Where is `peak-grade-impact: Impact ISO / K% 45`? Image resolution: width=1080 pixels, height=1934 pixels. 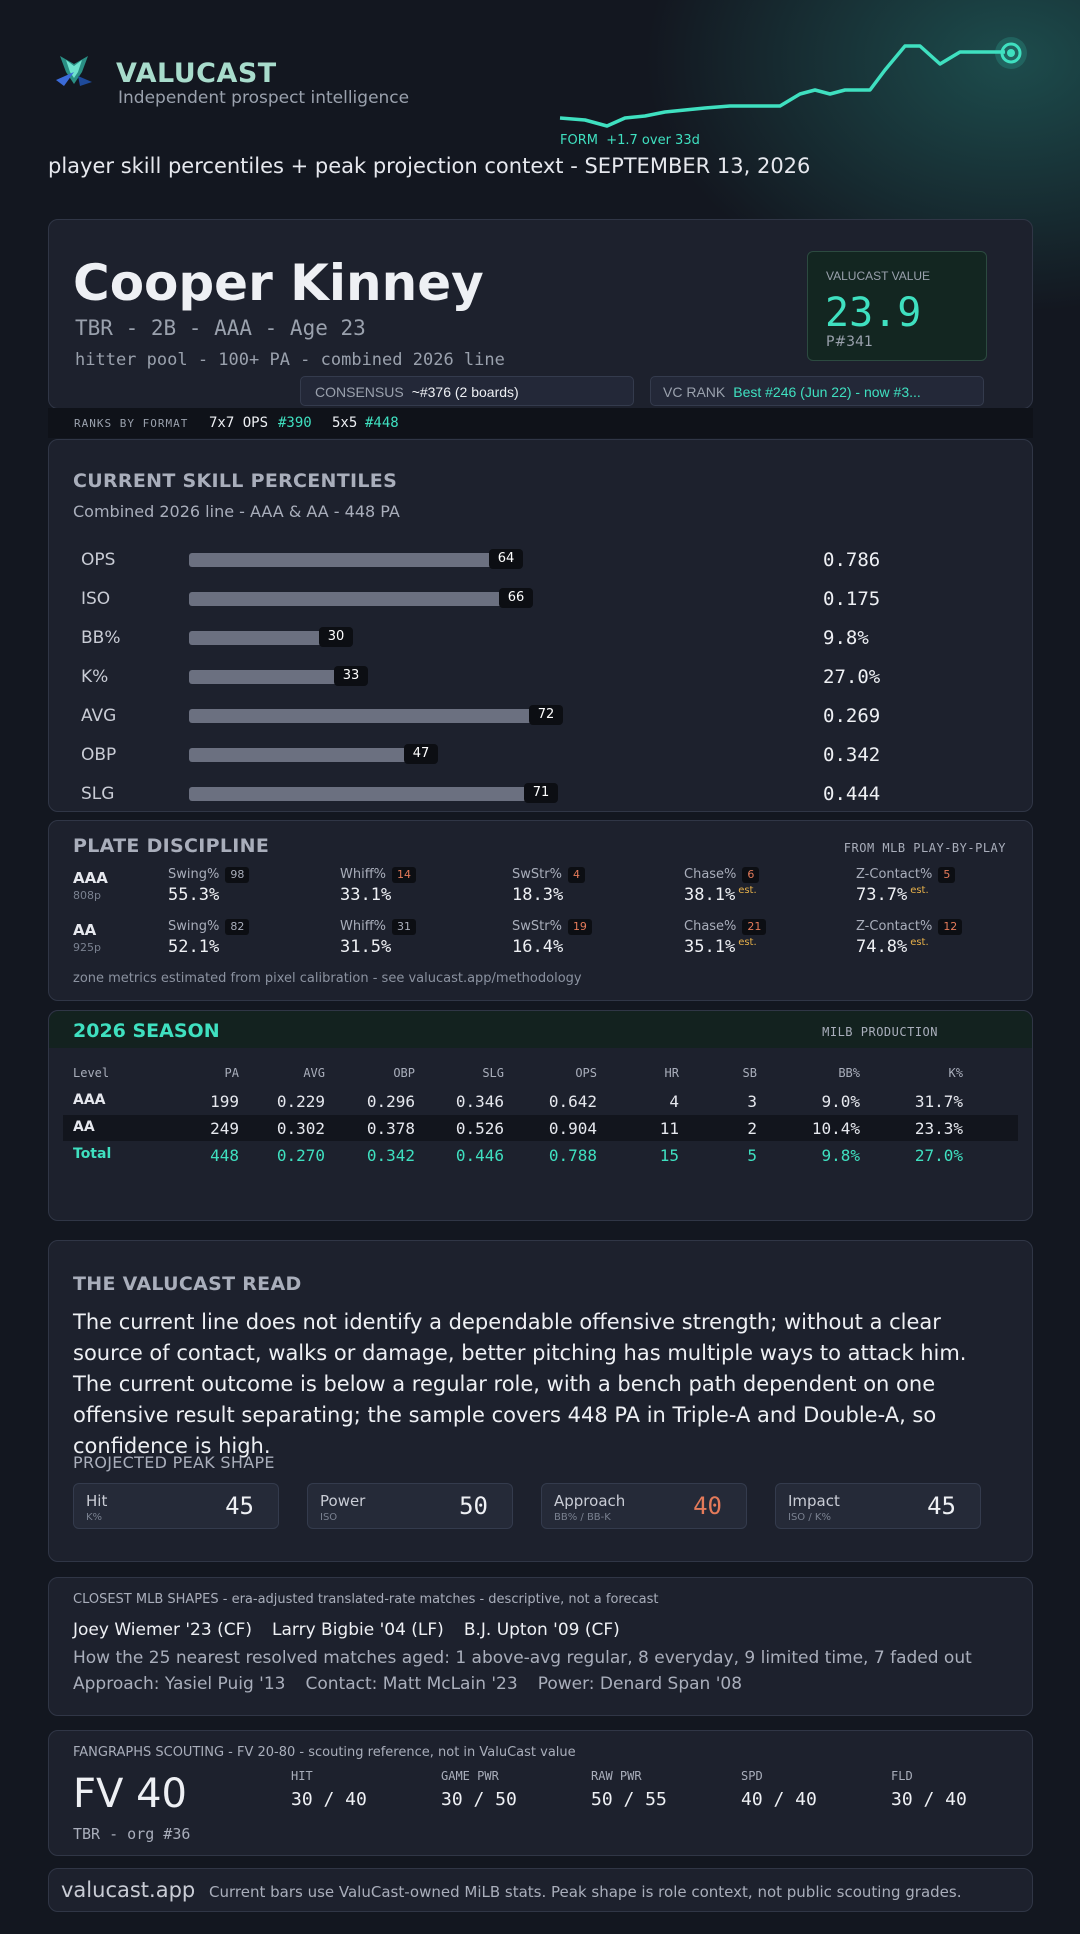 peak-grade-impact: Impact ISO / K% 45 is located at coordinates (878, 1506).